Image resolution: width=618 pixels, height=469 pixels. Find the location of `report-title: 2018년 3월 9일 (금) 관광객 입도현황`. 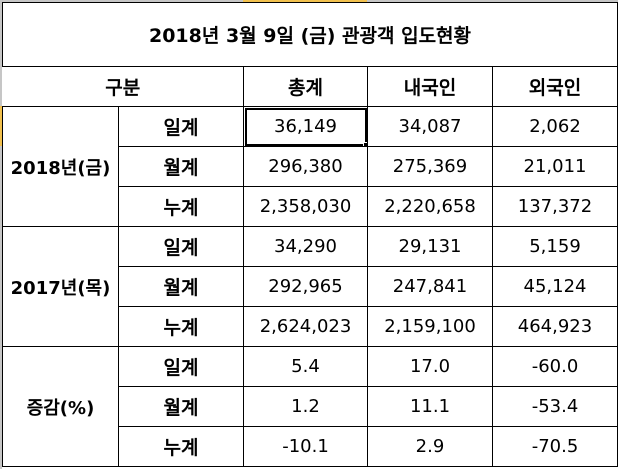

report-title: 2018년 3월 9일 (금) 관광객 입도현황 is located at coordinates (310, 34).